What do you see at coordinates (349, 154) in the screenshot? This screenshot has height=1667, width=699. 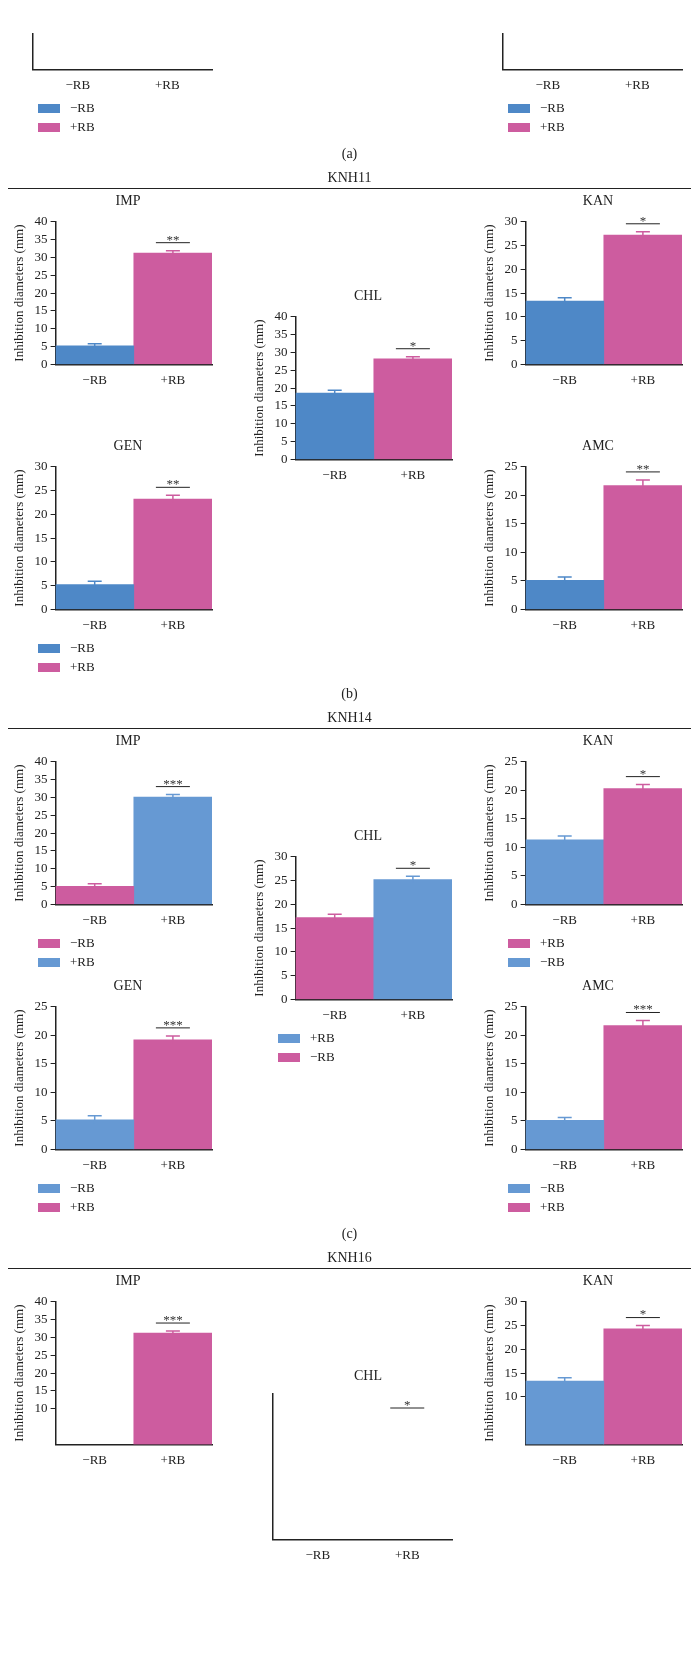 I see `text: (a)` at bounding box center [349, 154].